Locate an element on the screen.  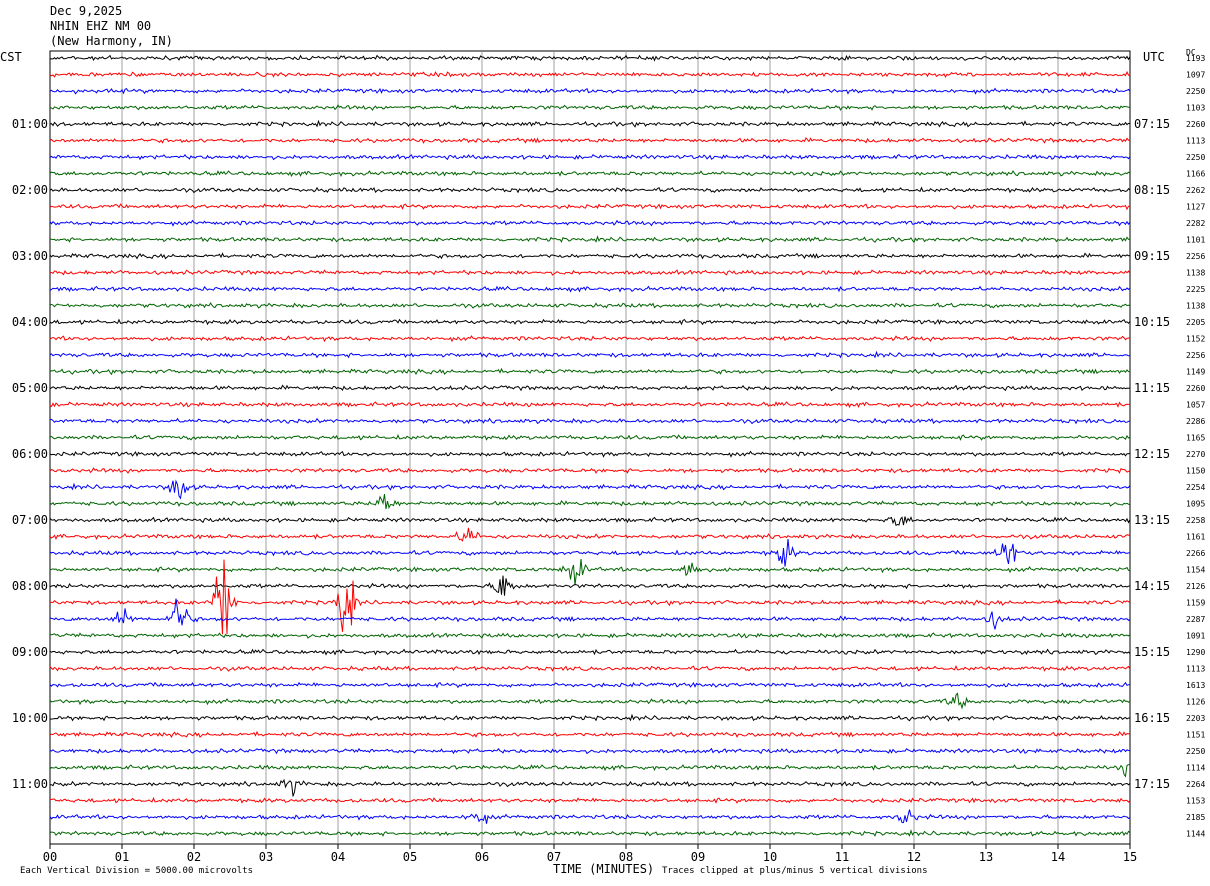
dc-offset-value: 1161 is located at coordinates (1195, 537).